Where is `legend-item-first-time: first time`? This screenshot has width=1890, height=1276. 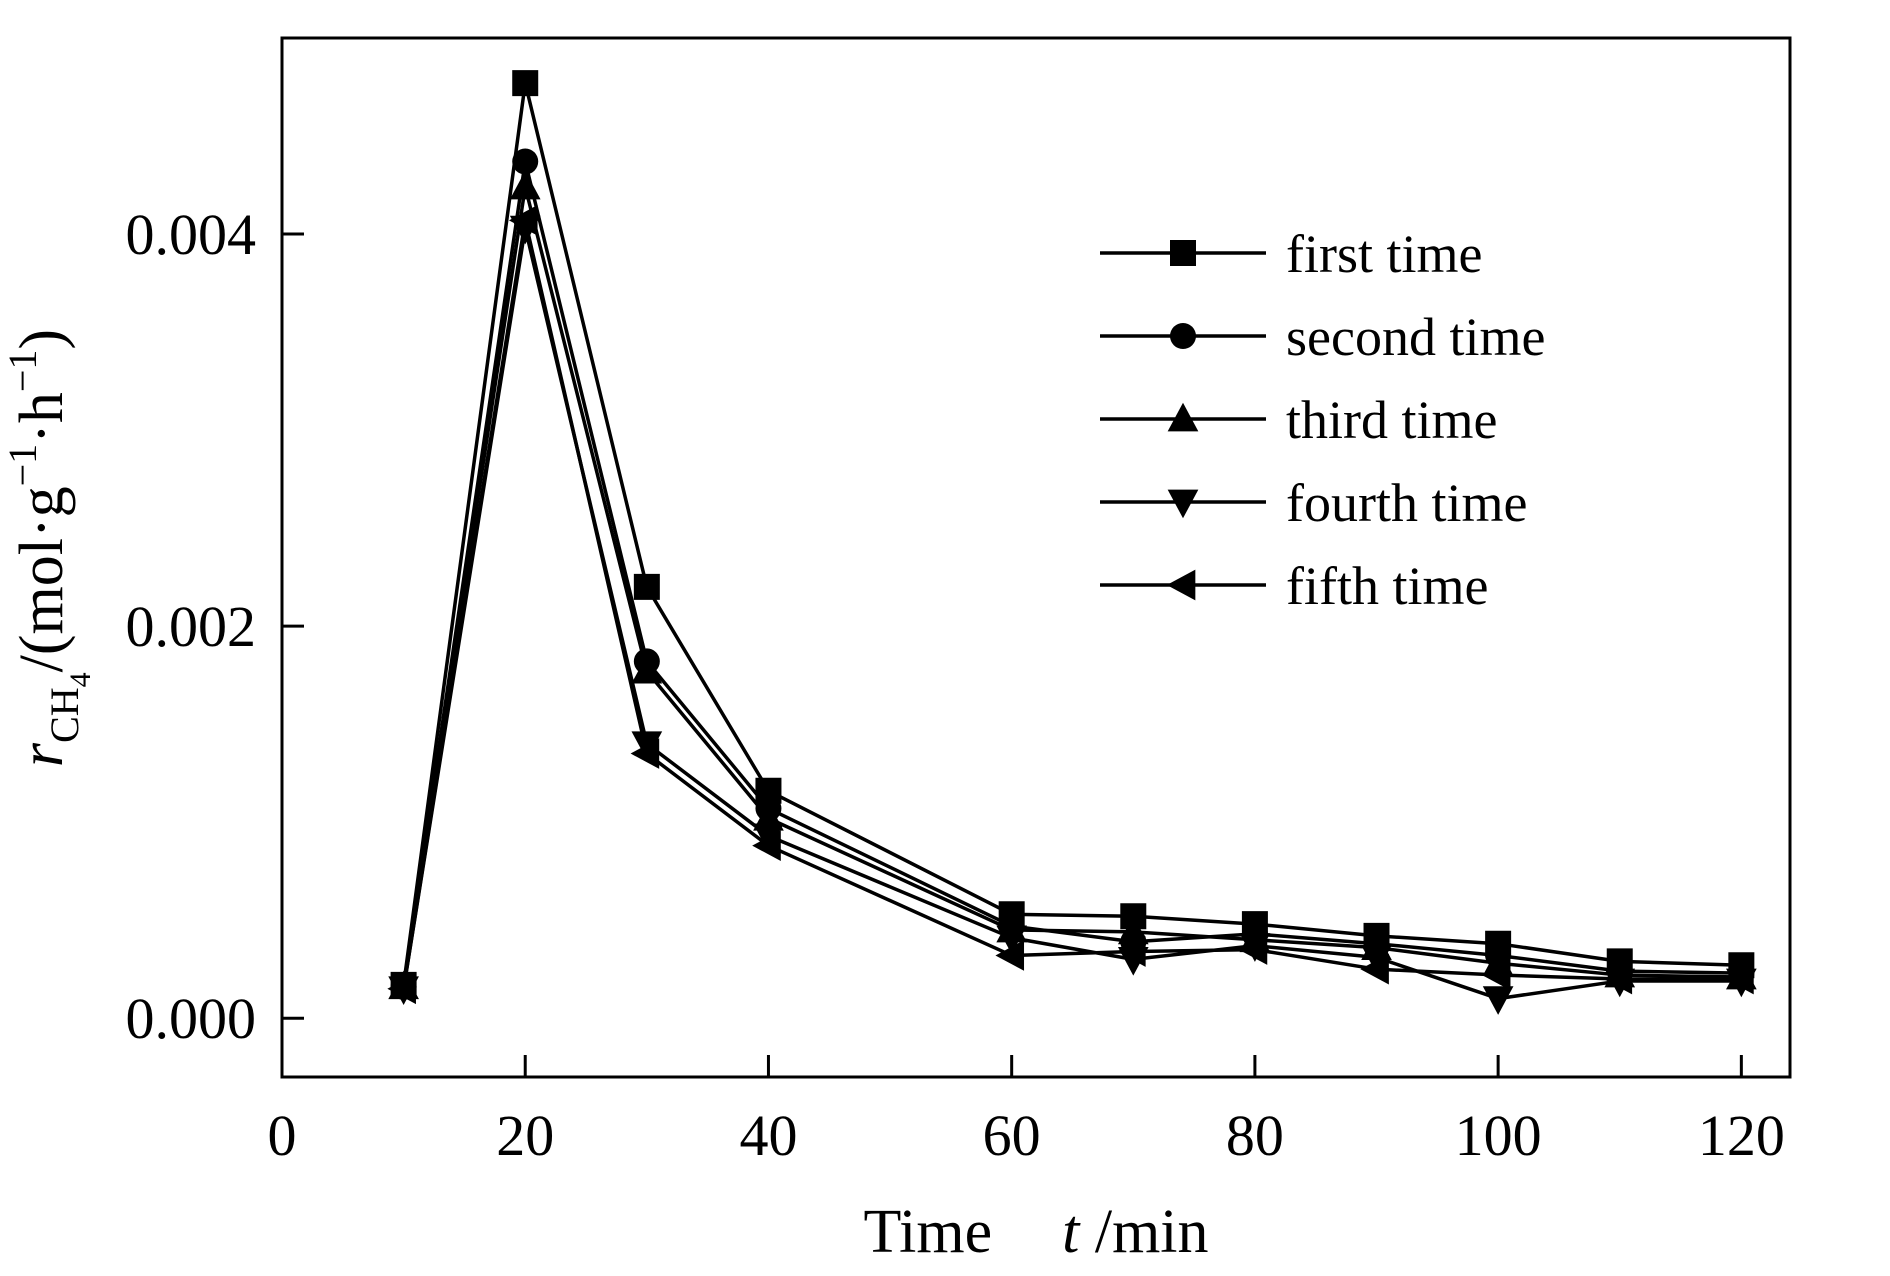 legend-item-first-time: first time is located at coordinates (1291, 254).